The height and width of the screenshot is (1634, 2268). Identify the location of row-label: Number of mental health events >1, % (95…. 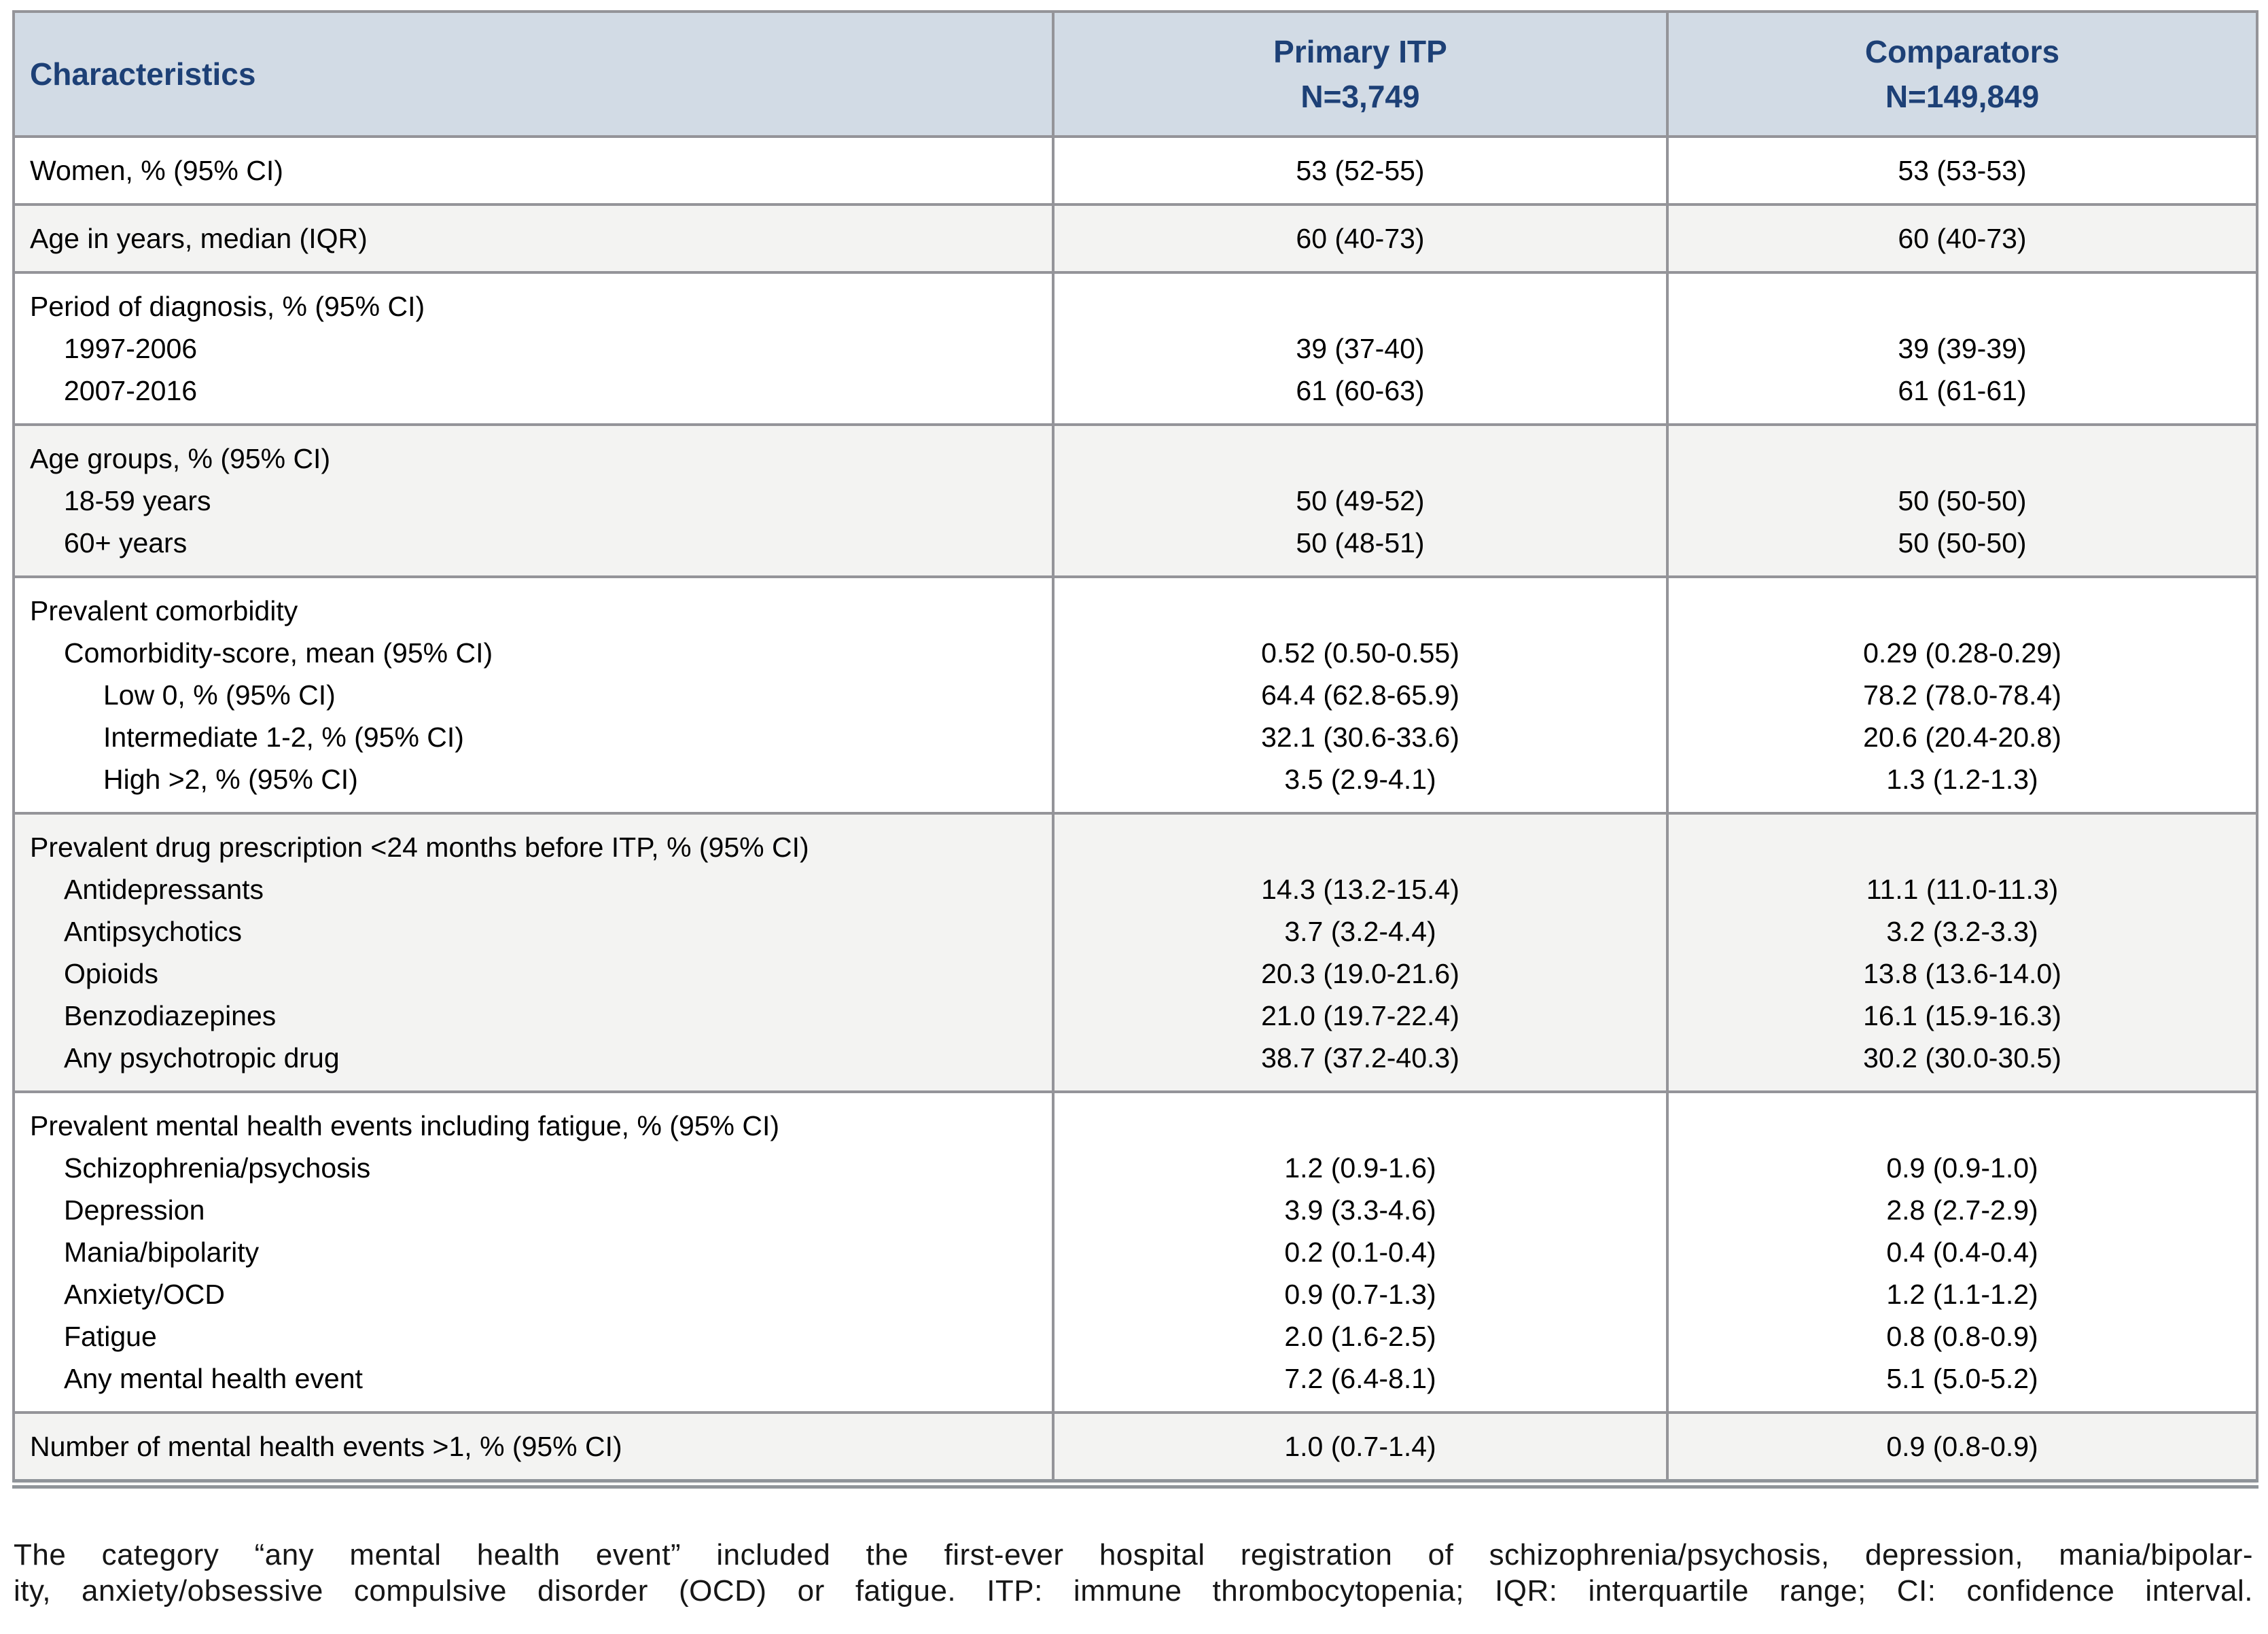
(326, 1446).